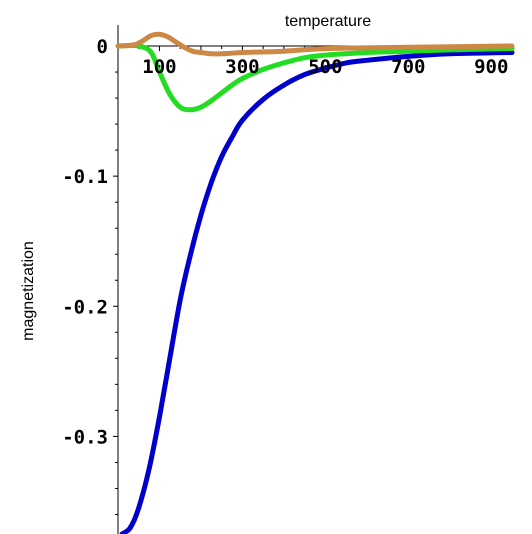 The image size is (532, 534). I want to click on y-axis-title: magnetization, so click(28, 291).